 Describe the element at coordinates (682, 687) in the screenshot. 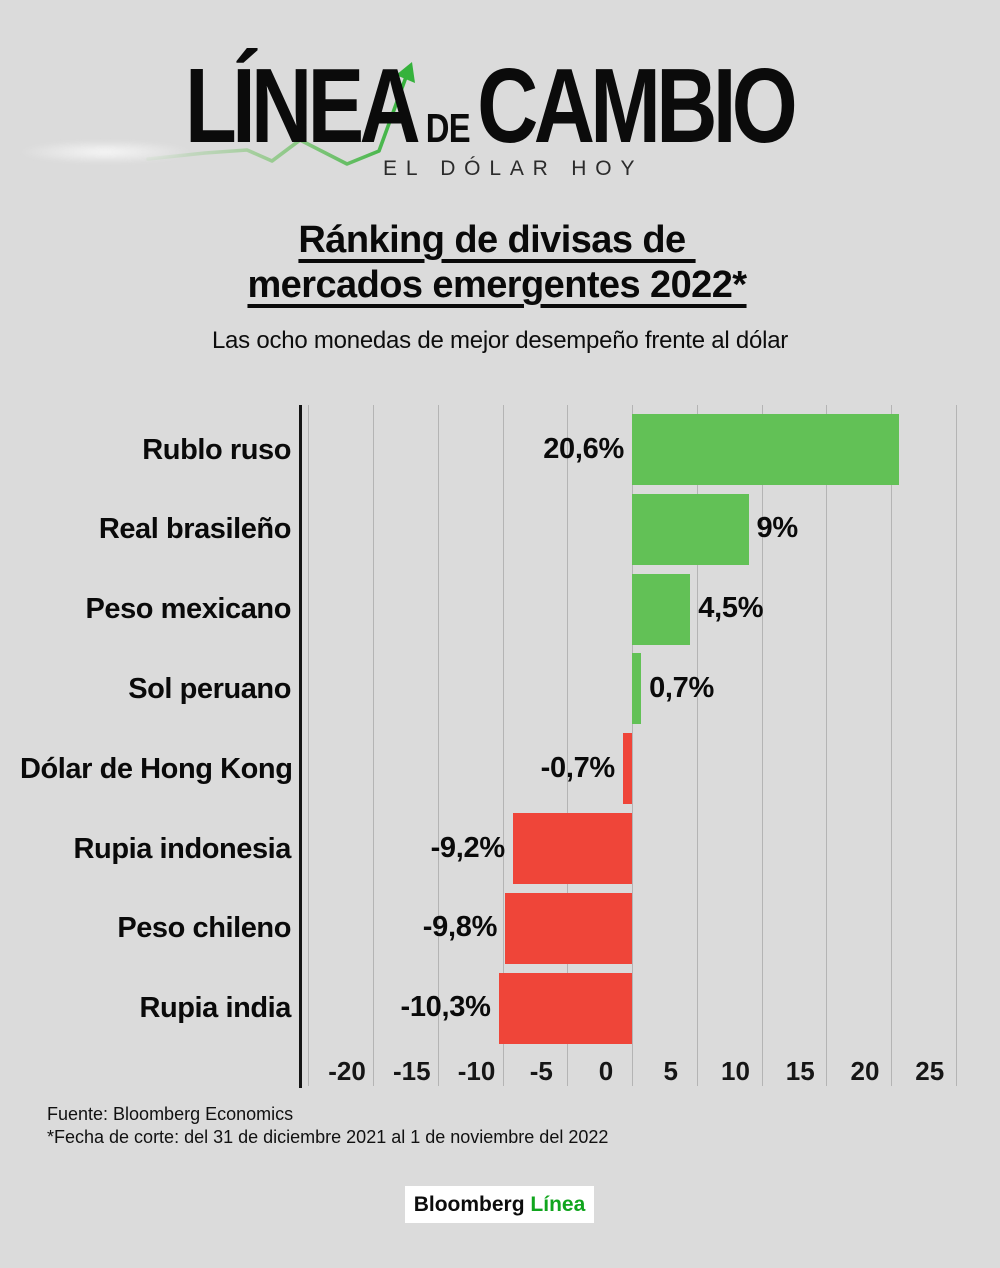

I see `value-label-sol-peruano: 0,7%` at that location.